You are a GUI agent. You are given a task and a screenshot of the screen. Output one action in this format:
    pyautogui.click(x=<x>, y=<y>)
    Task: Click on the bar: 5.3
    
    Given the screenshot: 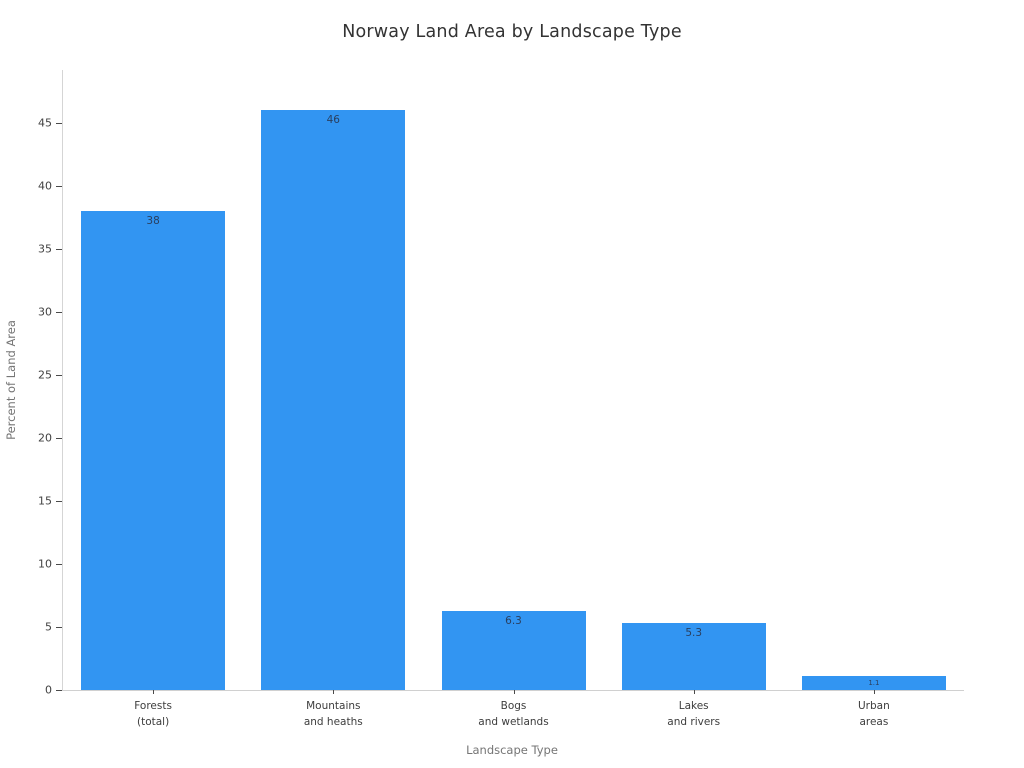 What is the action you would take?
    pyautogui.click(x=693, y=656)
    